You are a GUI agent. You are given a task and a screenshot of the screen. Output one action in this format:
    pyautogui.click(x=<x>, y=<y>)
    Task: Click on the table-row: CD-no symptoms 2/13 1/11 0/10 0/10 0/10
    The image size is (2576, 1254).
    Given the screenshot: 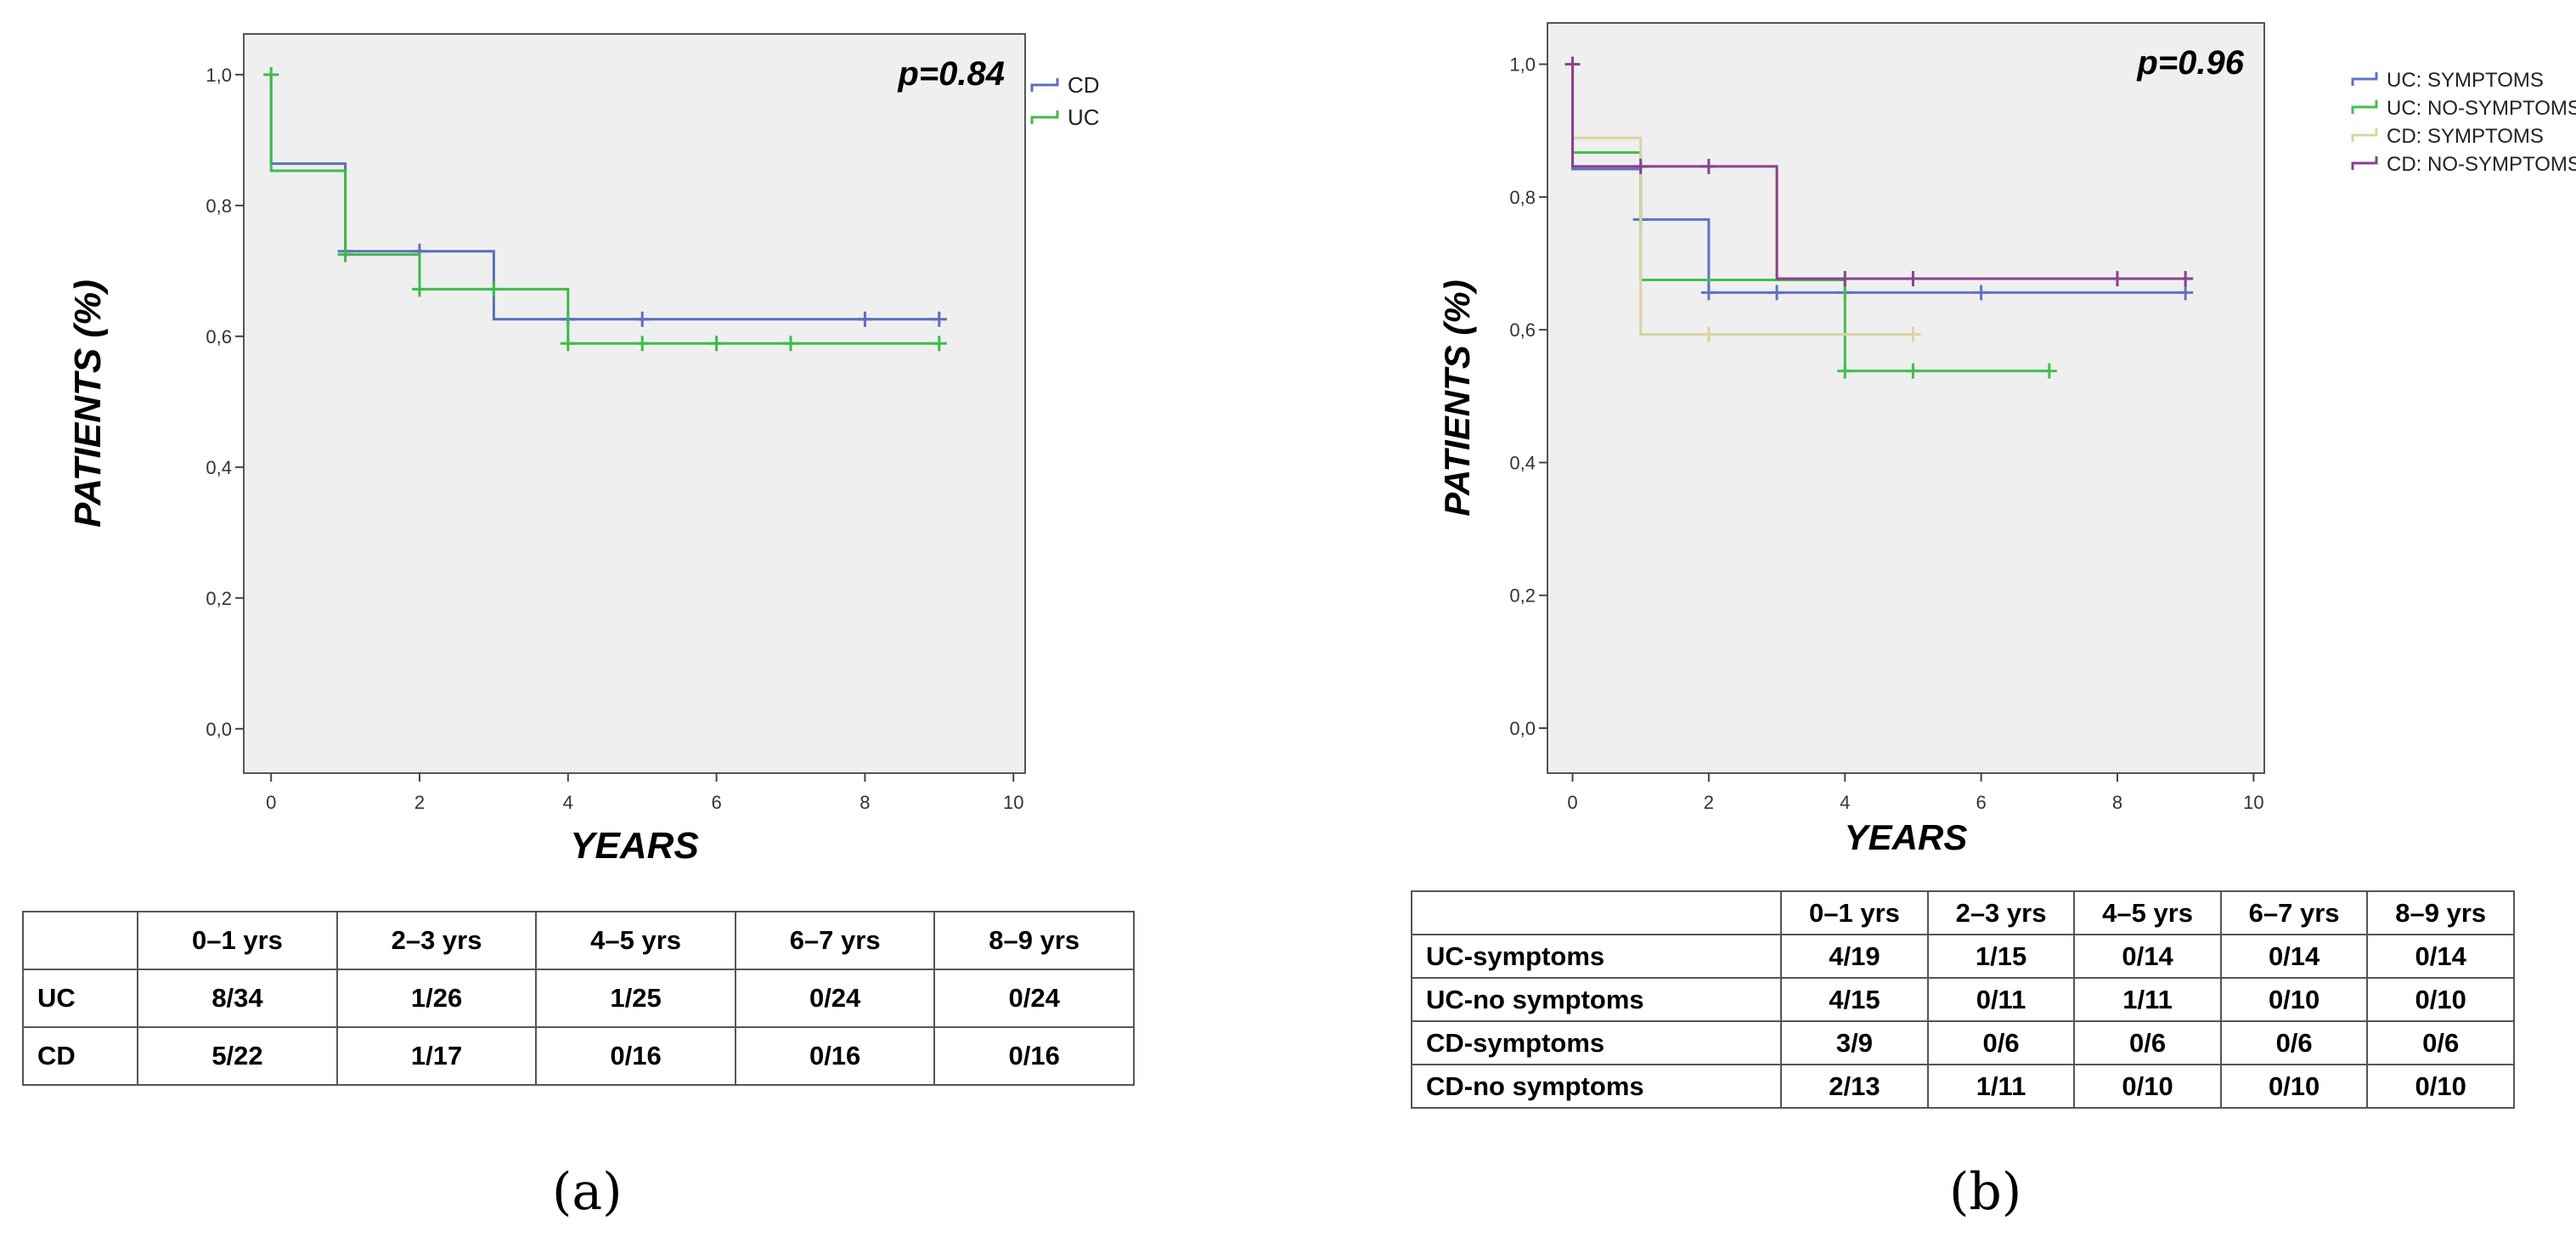 What is the action you would take?
    pyautogui.click(x=1962, y=1086)
    